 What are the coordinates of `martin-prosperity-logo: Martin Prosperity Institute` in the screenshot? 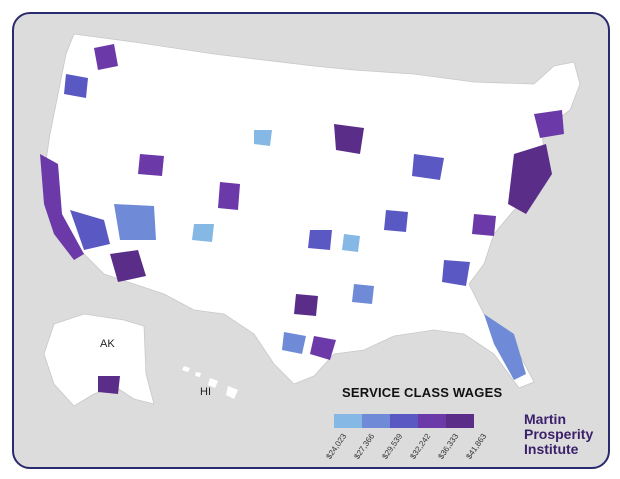 It's located at (558, 434).